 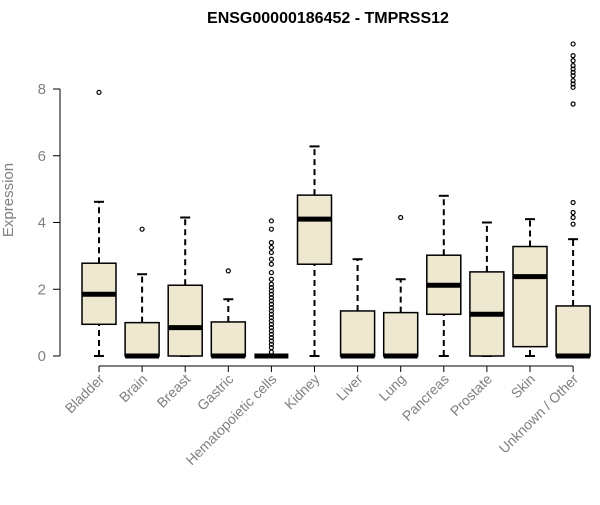 What do you see at coordinates (85, 394) in the screenshot?
I see `x-tick-label-bladder: Bladder` at bounding box center [85, 394].